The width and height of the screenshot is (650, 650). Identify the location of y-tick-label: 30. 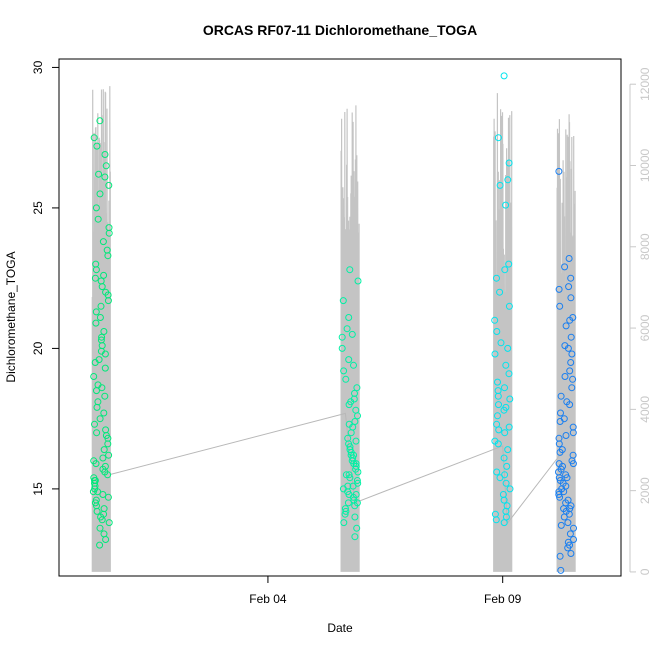
(38, 67).